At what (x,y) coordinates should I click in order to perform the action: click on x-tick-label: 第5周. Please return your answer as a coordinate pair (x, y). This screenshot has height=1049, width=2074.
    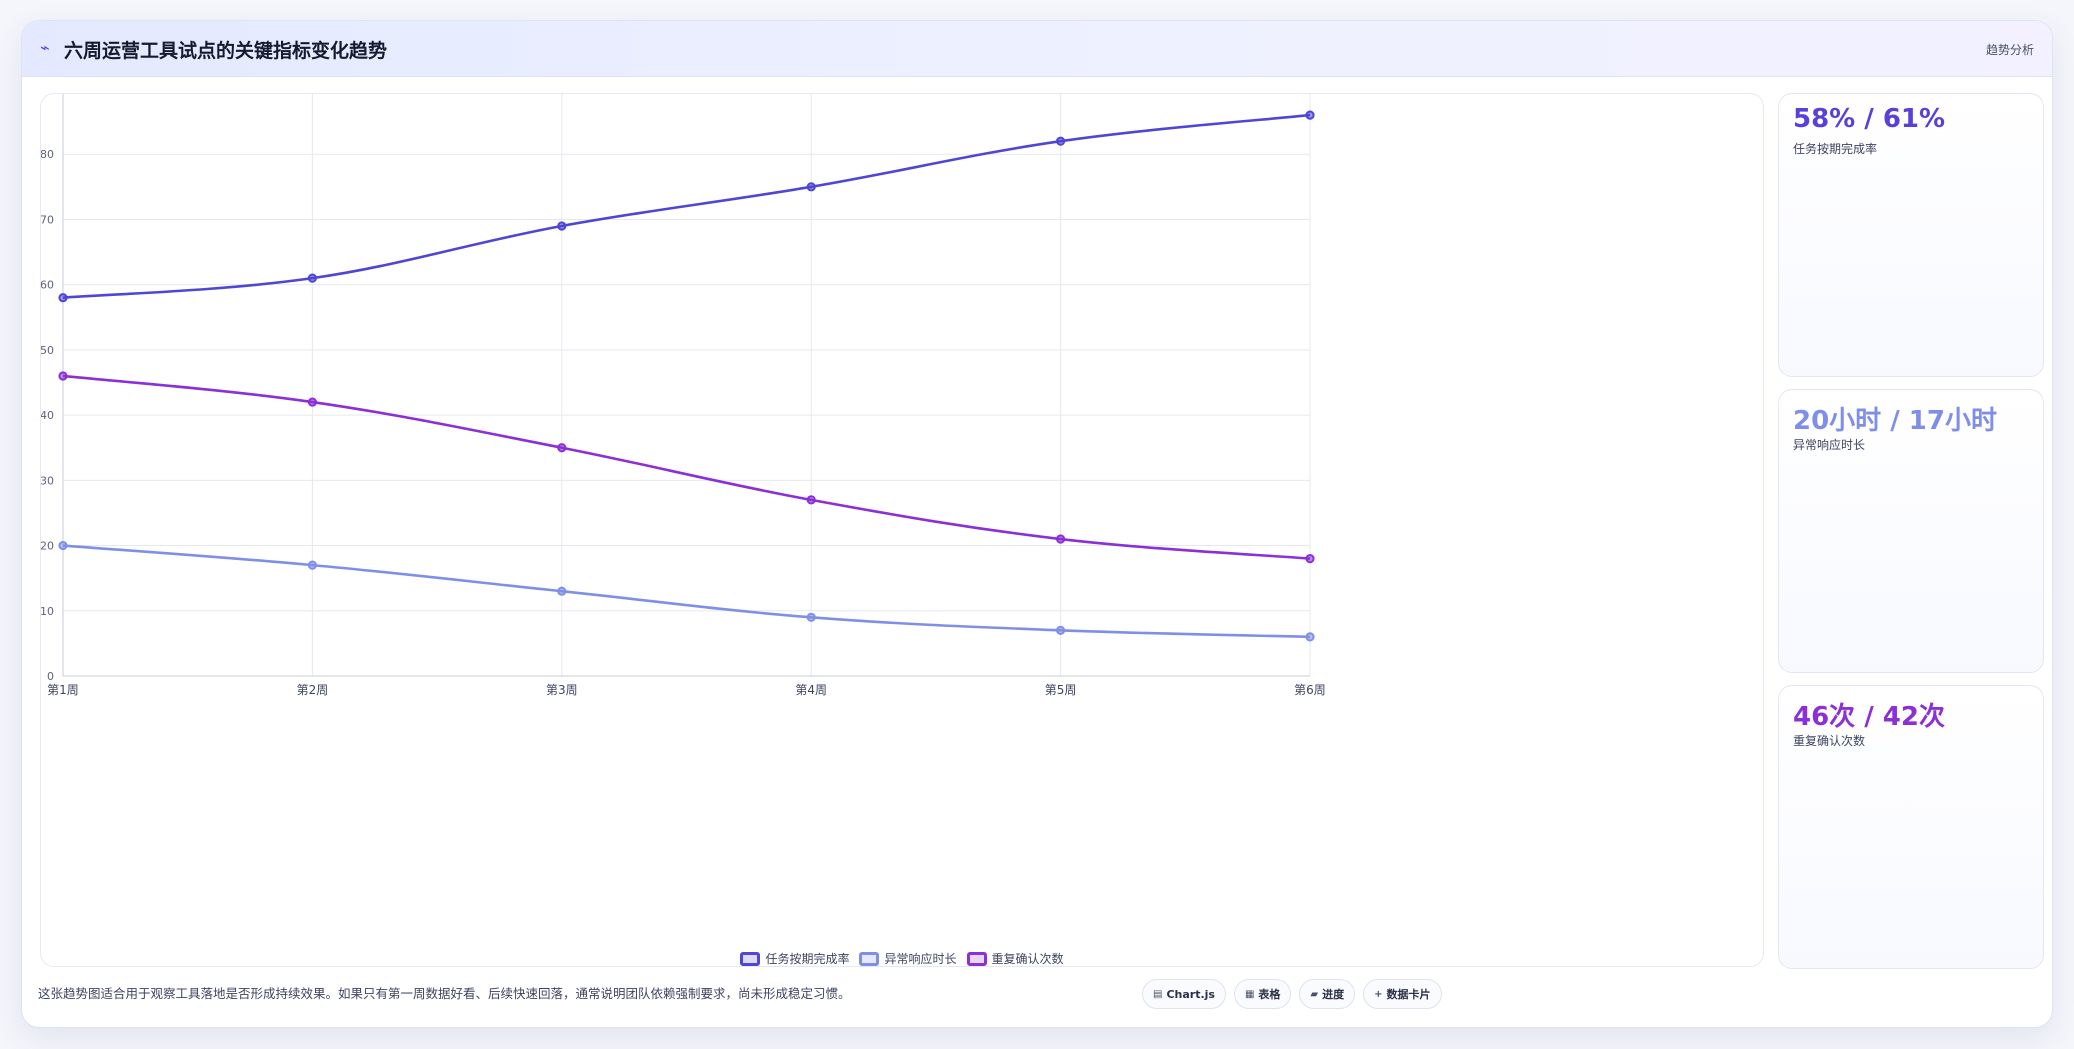
    Looking at the image, I should click on (1061, 690).